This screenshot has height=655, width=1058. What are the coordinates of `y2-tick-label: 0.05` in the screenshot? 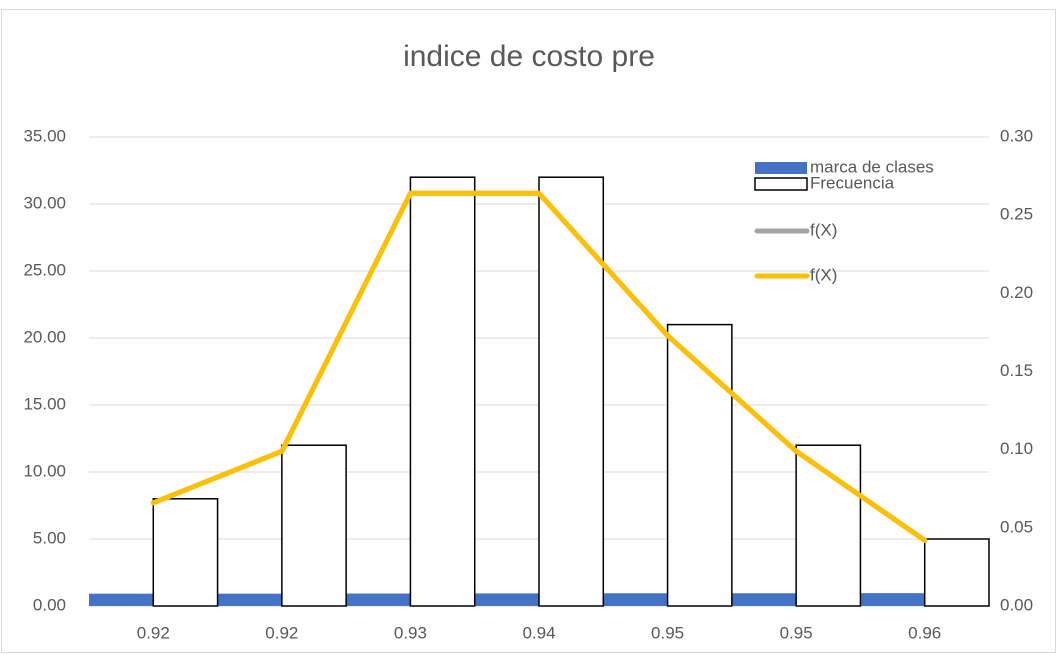 It's located at (1016, 526).